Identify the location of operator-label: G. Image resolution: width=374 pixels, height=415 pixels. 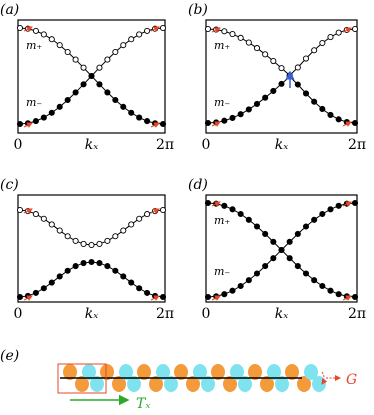
(351, 380).